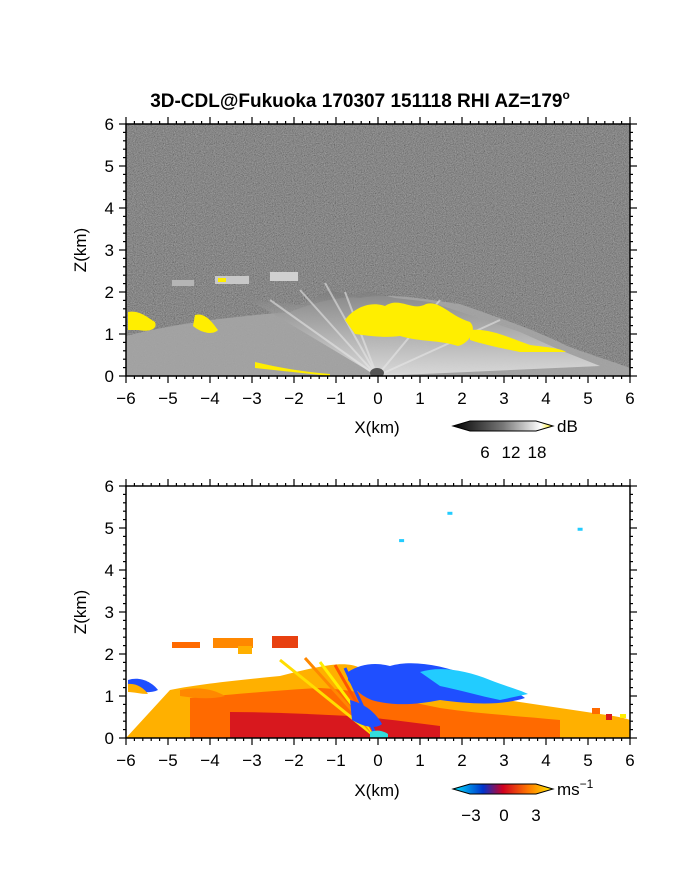  Describe the element at coordinates (419, 760) in the screenshot. I see `velocity-xtick-label: 1` at that location.